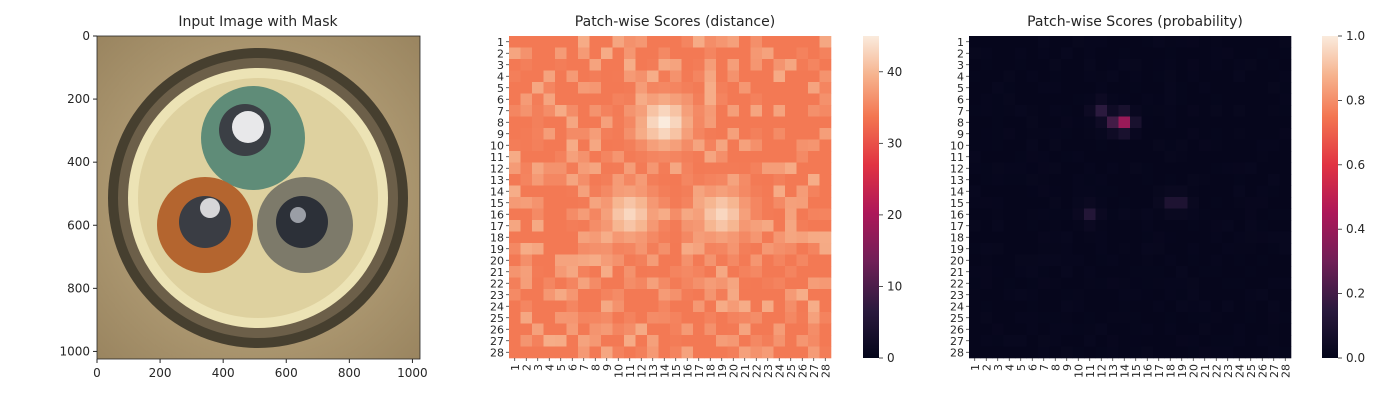 This screenshot has height=400, width=1400. What do you see at coordinates (1355, 165) in the screenshot?
I see `colorbar-tick-label: 0.6` at bounding box center [1355, 165].